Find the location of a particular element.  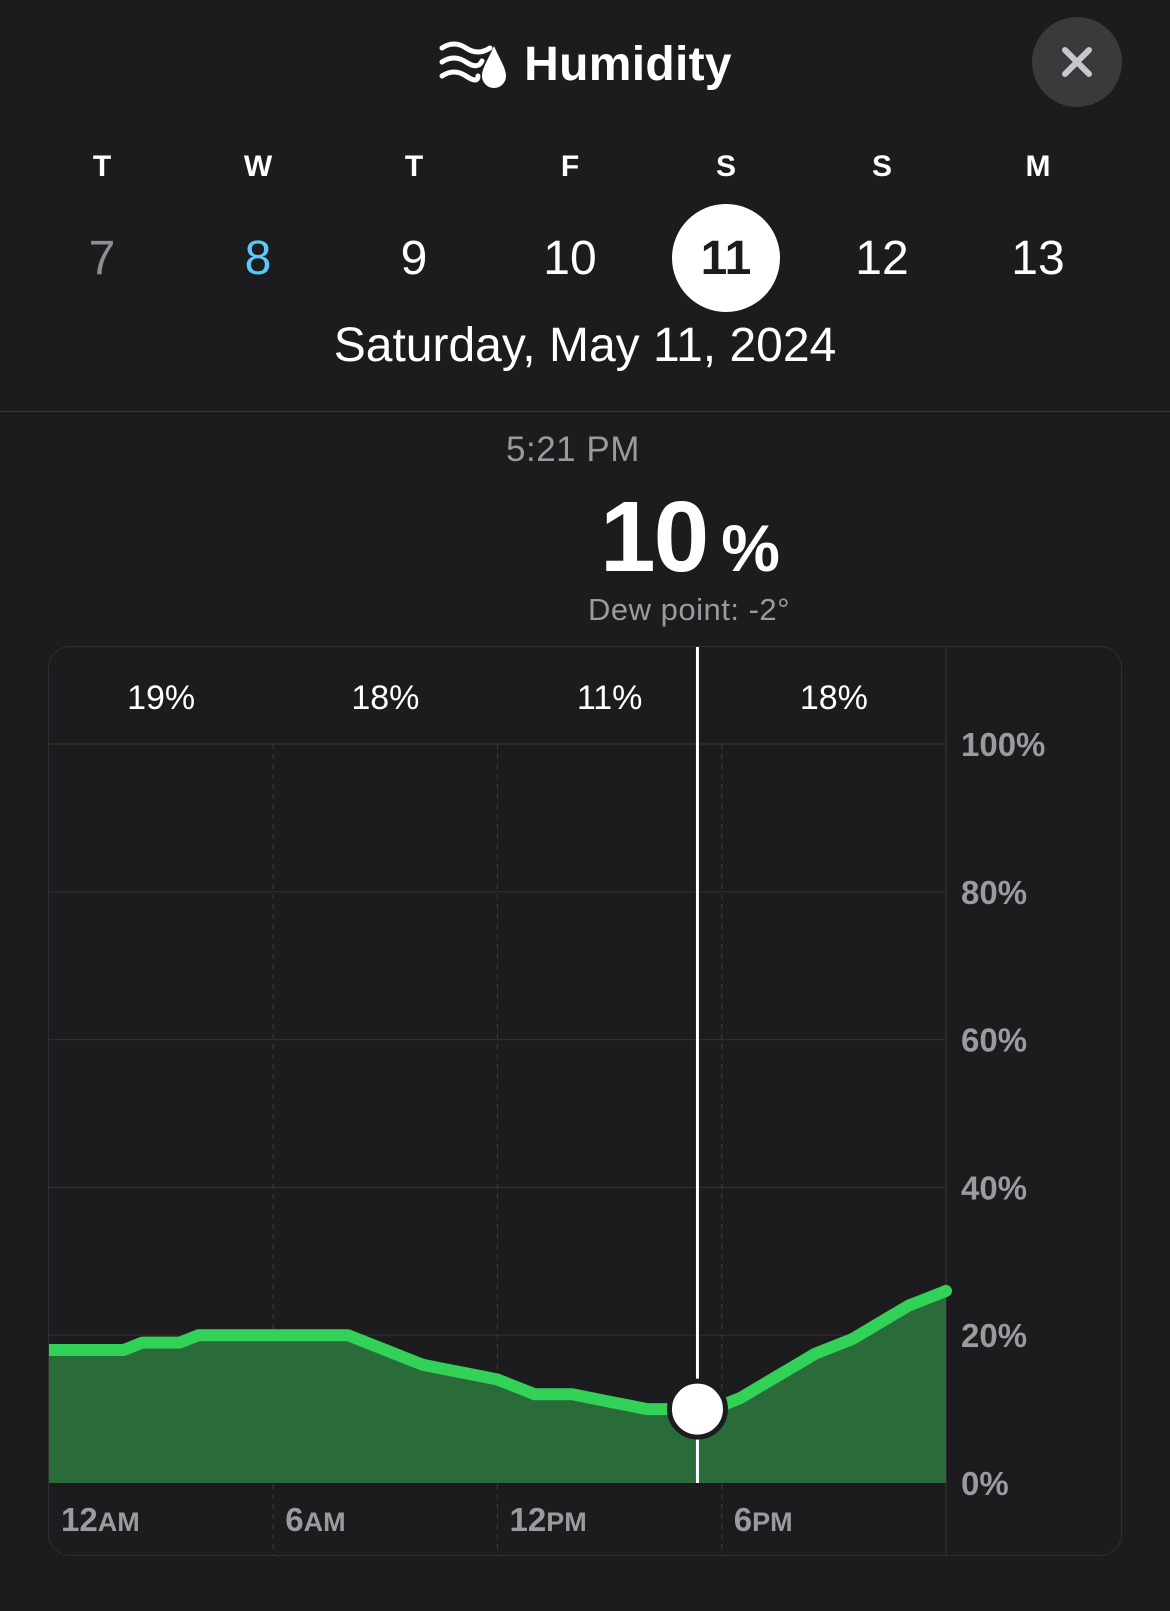

day-button-13: 13 is located at coordinates (1038, 258).